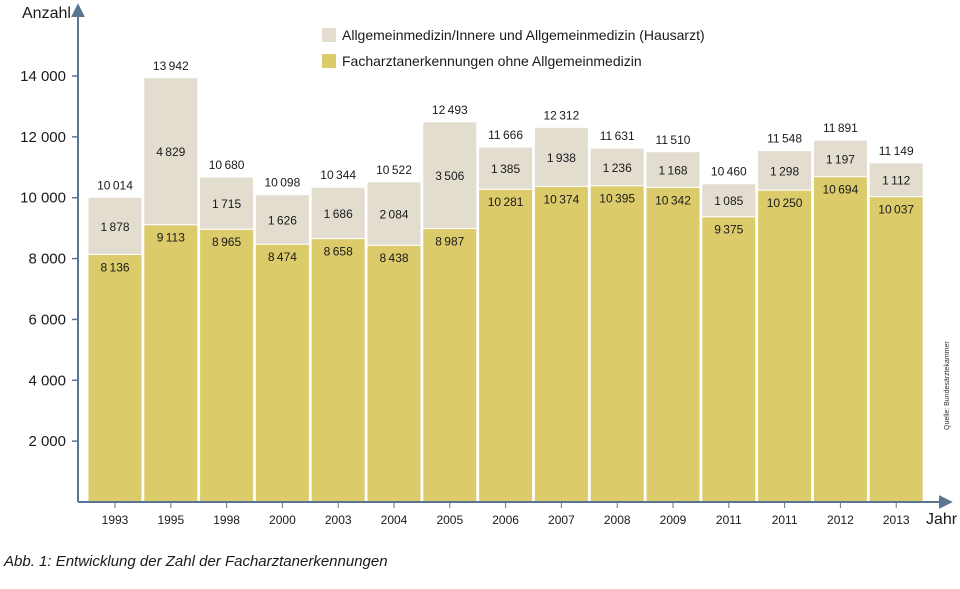  I want to click on data-label-allgemeinmedizin: 1 686, so click(338, 214).